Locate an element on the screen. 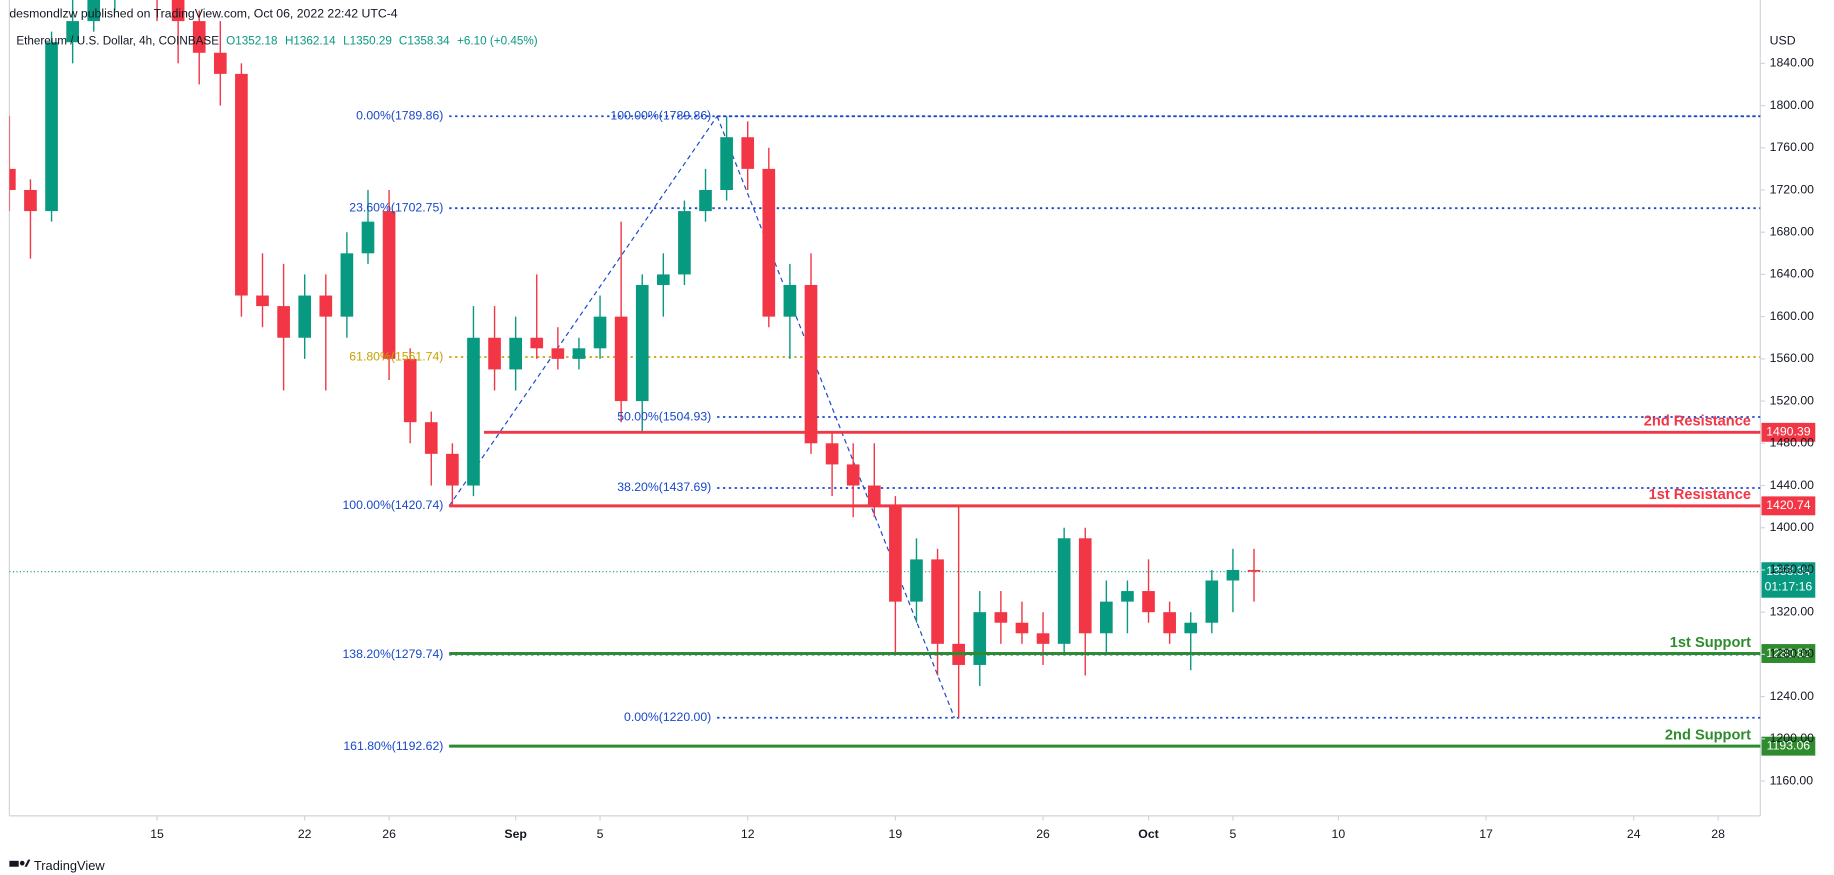 The image size is (1834, 875). fib-level-label: 38.20%(1437.69) is located at coordinates (664, 487).